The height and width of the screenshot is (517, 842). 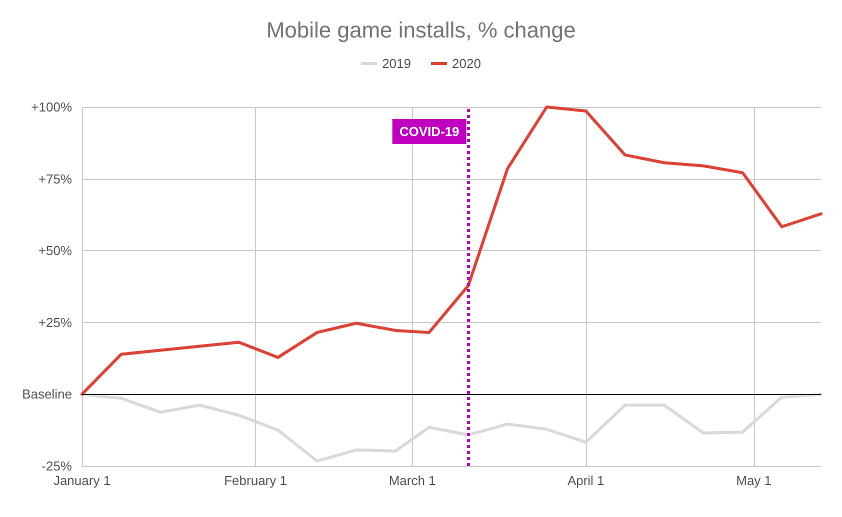 What do you see at coordinates (51, 107) in the screenshot?
I see `y-tick-label: +100%` at bounding box center [51, 107].